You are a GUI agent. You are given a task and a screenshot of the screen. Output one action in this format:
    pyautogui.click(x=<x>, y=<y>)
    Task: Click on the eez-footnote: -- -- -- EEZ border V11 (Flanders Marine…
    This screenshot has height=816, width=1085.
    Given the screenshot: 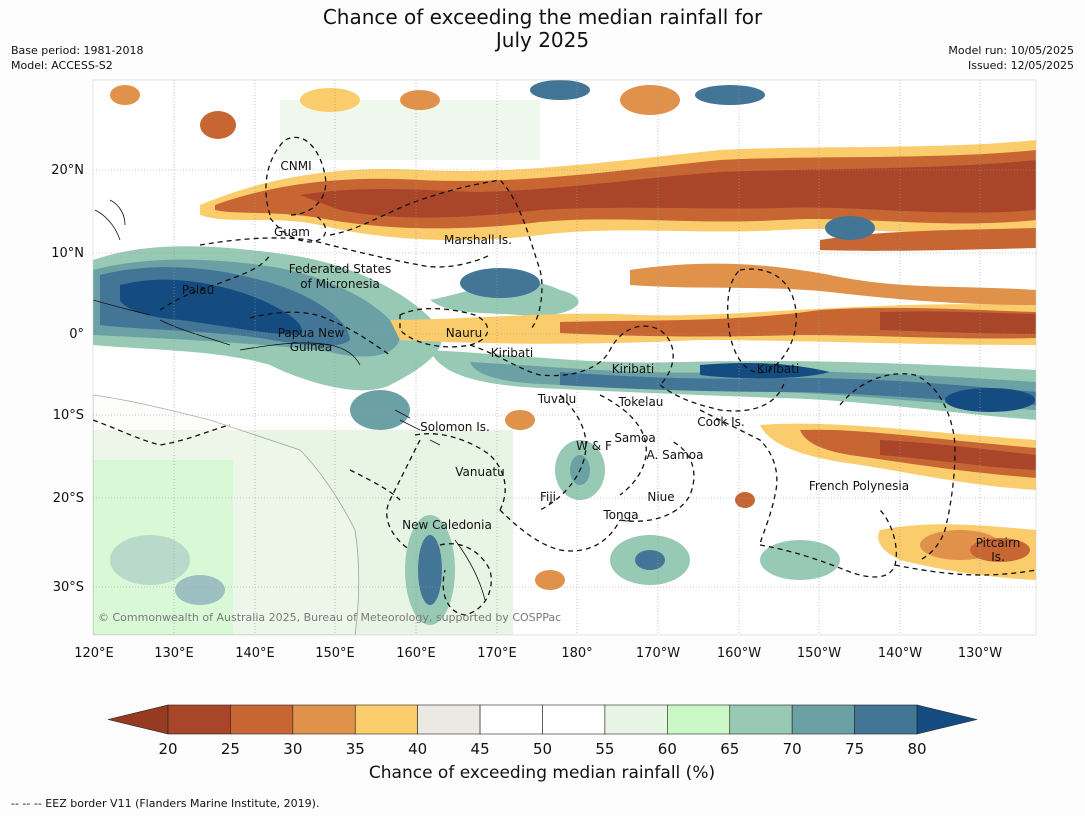 What is the action you would take?
    pyautogui.click(x=165, y=803)
    